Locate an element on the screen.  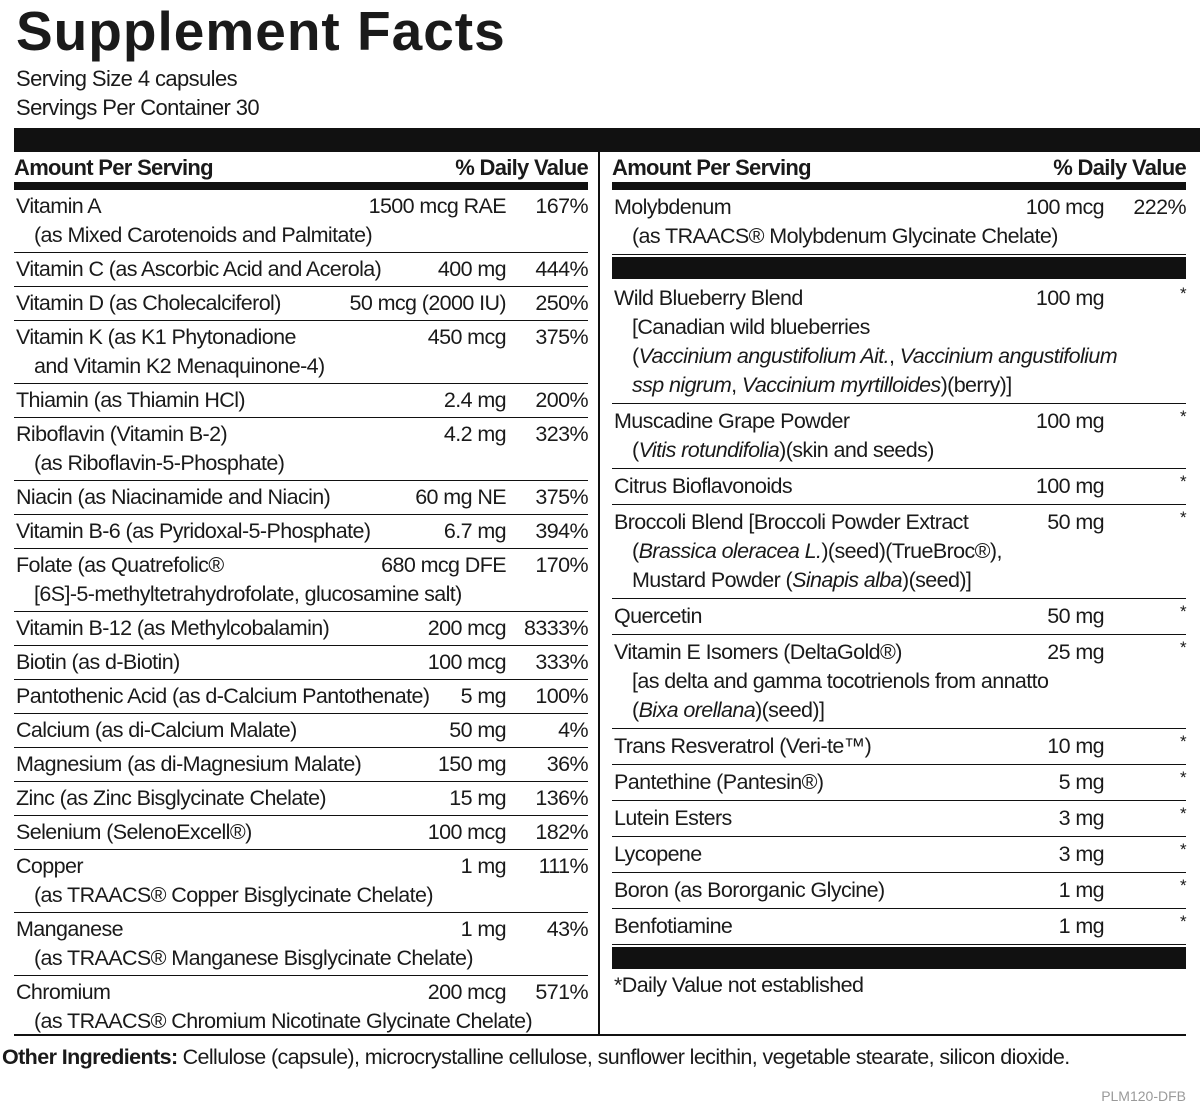
line-text: Trans Resveratrol (Veri-te™) is located at coordinates (743, 746).